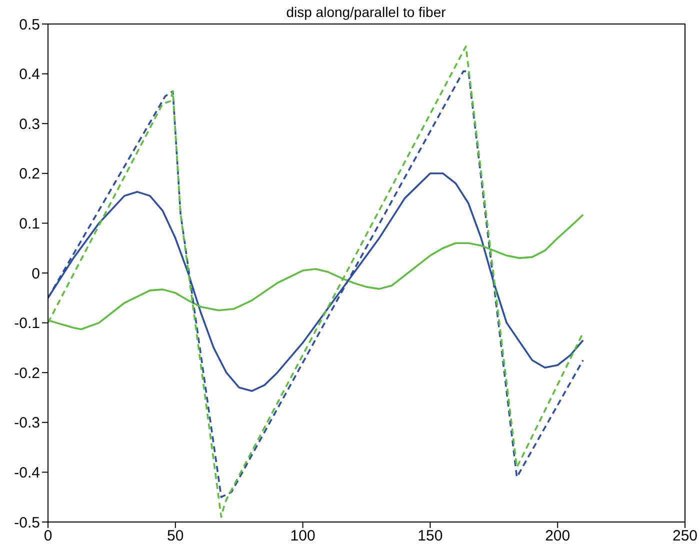  What do you see at coordinates (29, 174) in the screenshot?
I see `y-tick-label: 0.2` at bounding box center [29, 174].